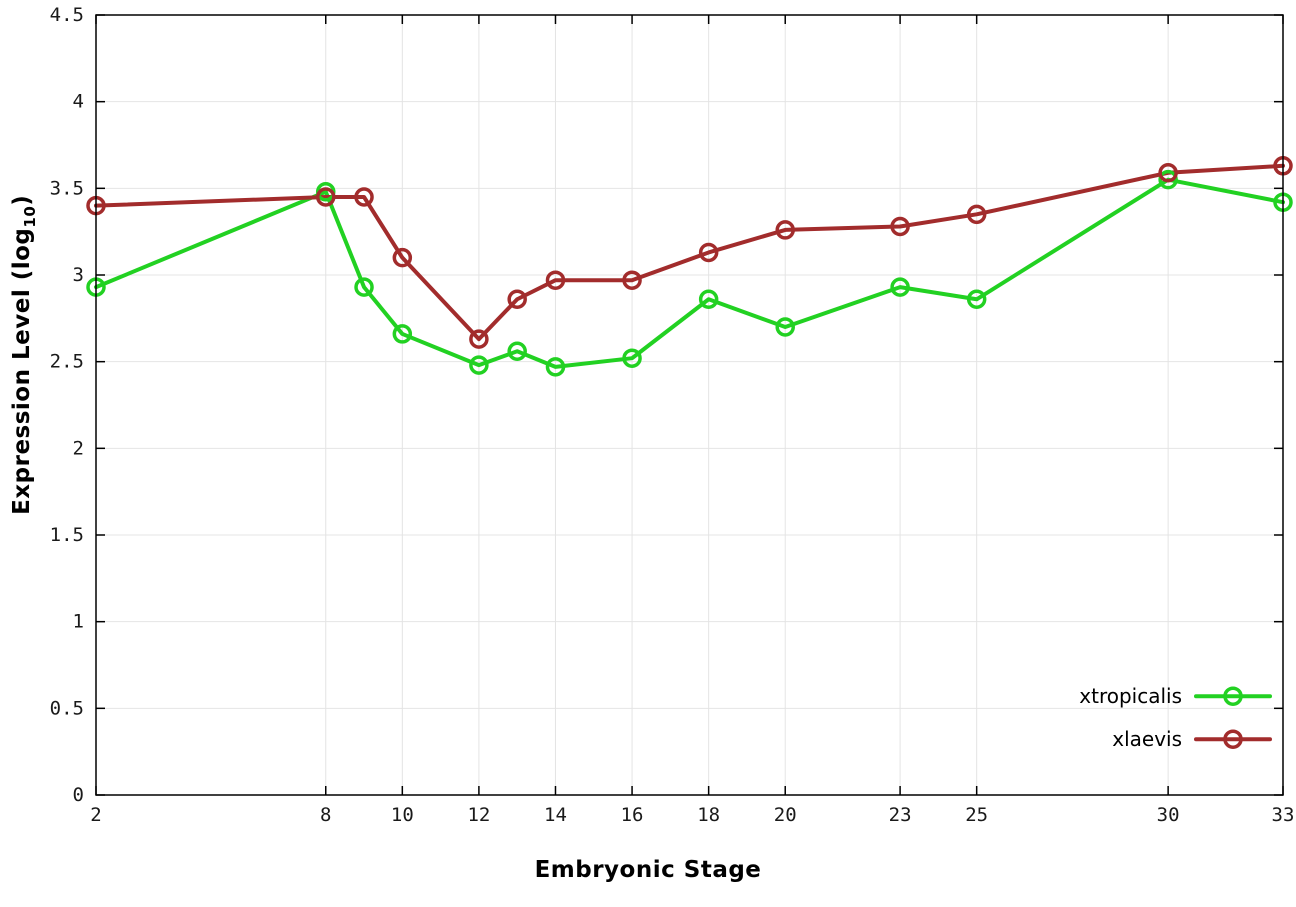 The image size is (1296, 907). What do you see at coordinates (78, 448) in the screenshot?
I see `y-tick-label: 2` at bounding box center [78, 448].